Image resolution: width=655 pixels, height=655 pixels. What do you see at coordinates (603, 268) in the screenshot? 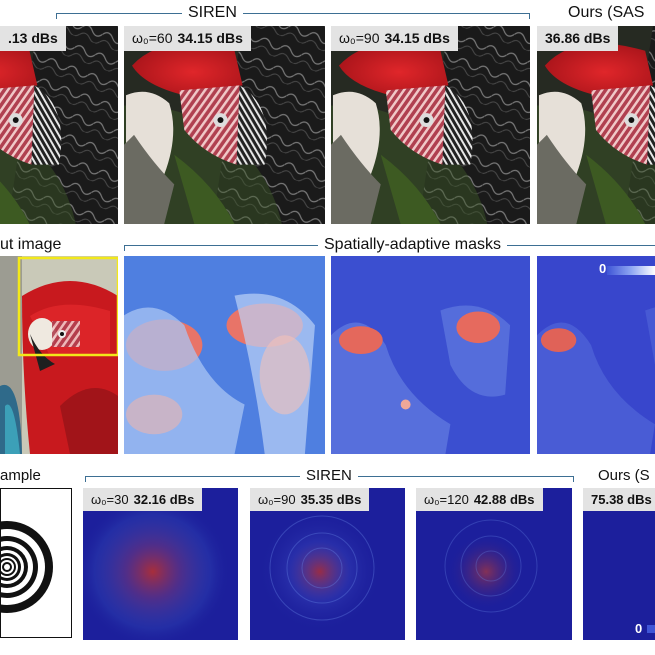
I see `mask-colorbar-label: 0` at bounding box center [603, 268].